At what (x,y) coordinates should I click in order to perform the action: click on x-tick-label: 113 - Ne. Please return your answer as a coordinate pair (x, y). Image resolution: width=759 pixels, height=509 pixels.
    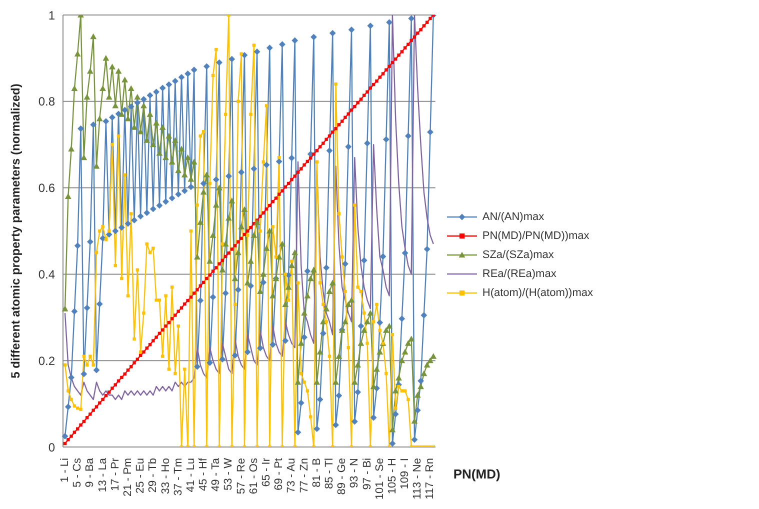
    Looking at the image, I should click on (418, 479).